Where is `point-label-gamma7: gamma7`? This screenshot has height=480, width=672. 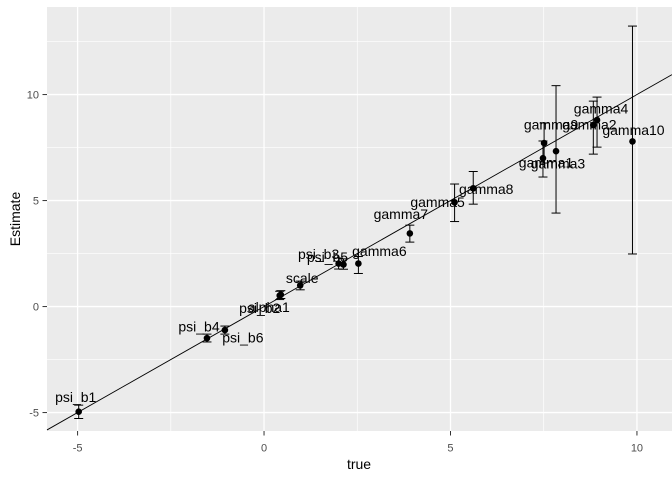
point-label-gamma7: gamma7 is located at coordinates (401, 214).